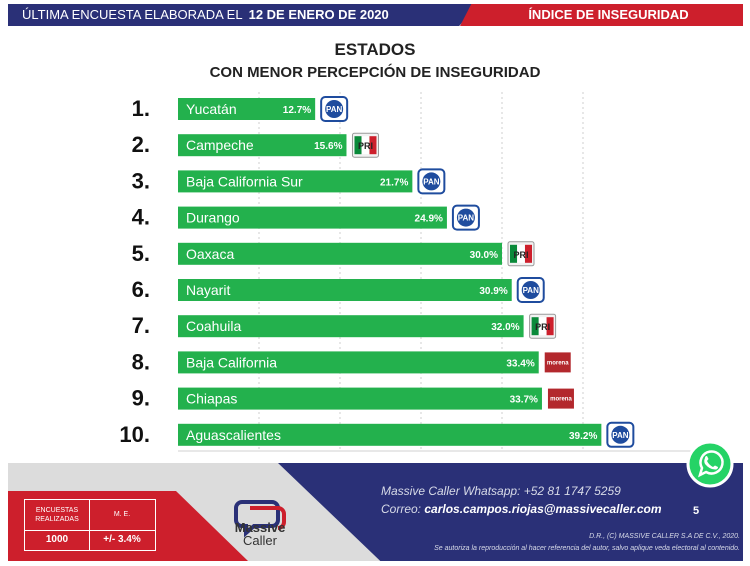 The height and width of the screenshot is (566, 750). I want to click on category-label: Coahuila, so click(213, 326).